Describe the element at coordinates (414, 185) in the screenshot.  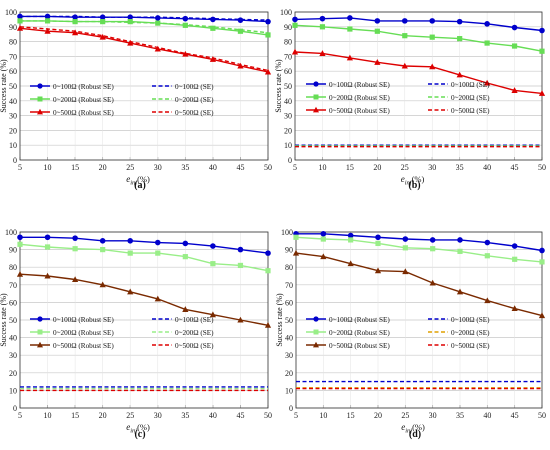
I see `panel-label: (b)` at that location.